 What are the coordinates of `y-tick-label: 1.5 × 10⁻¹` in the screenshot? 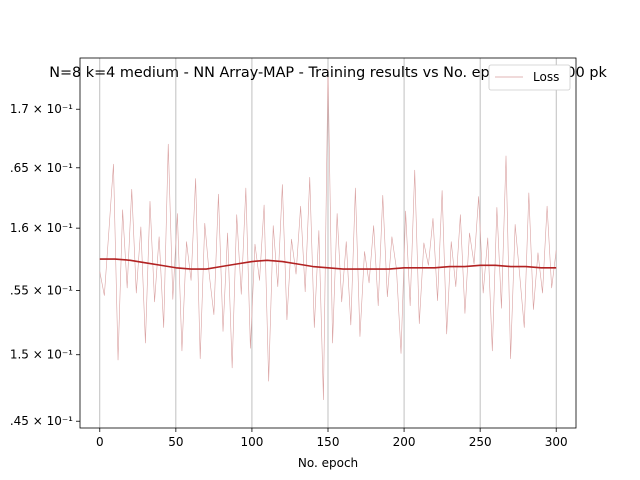 It's located at (41, 355).